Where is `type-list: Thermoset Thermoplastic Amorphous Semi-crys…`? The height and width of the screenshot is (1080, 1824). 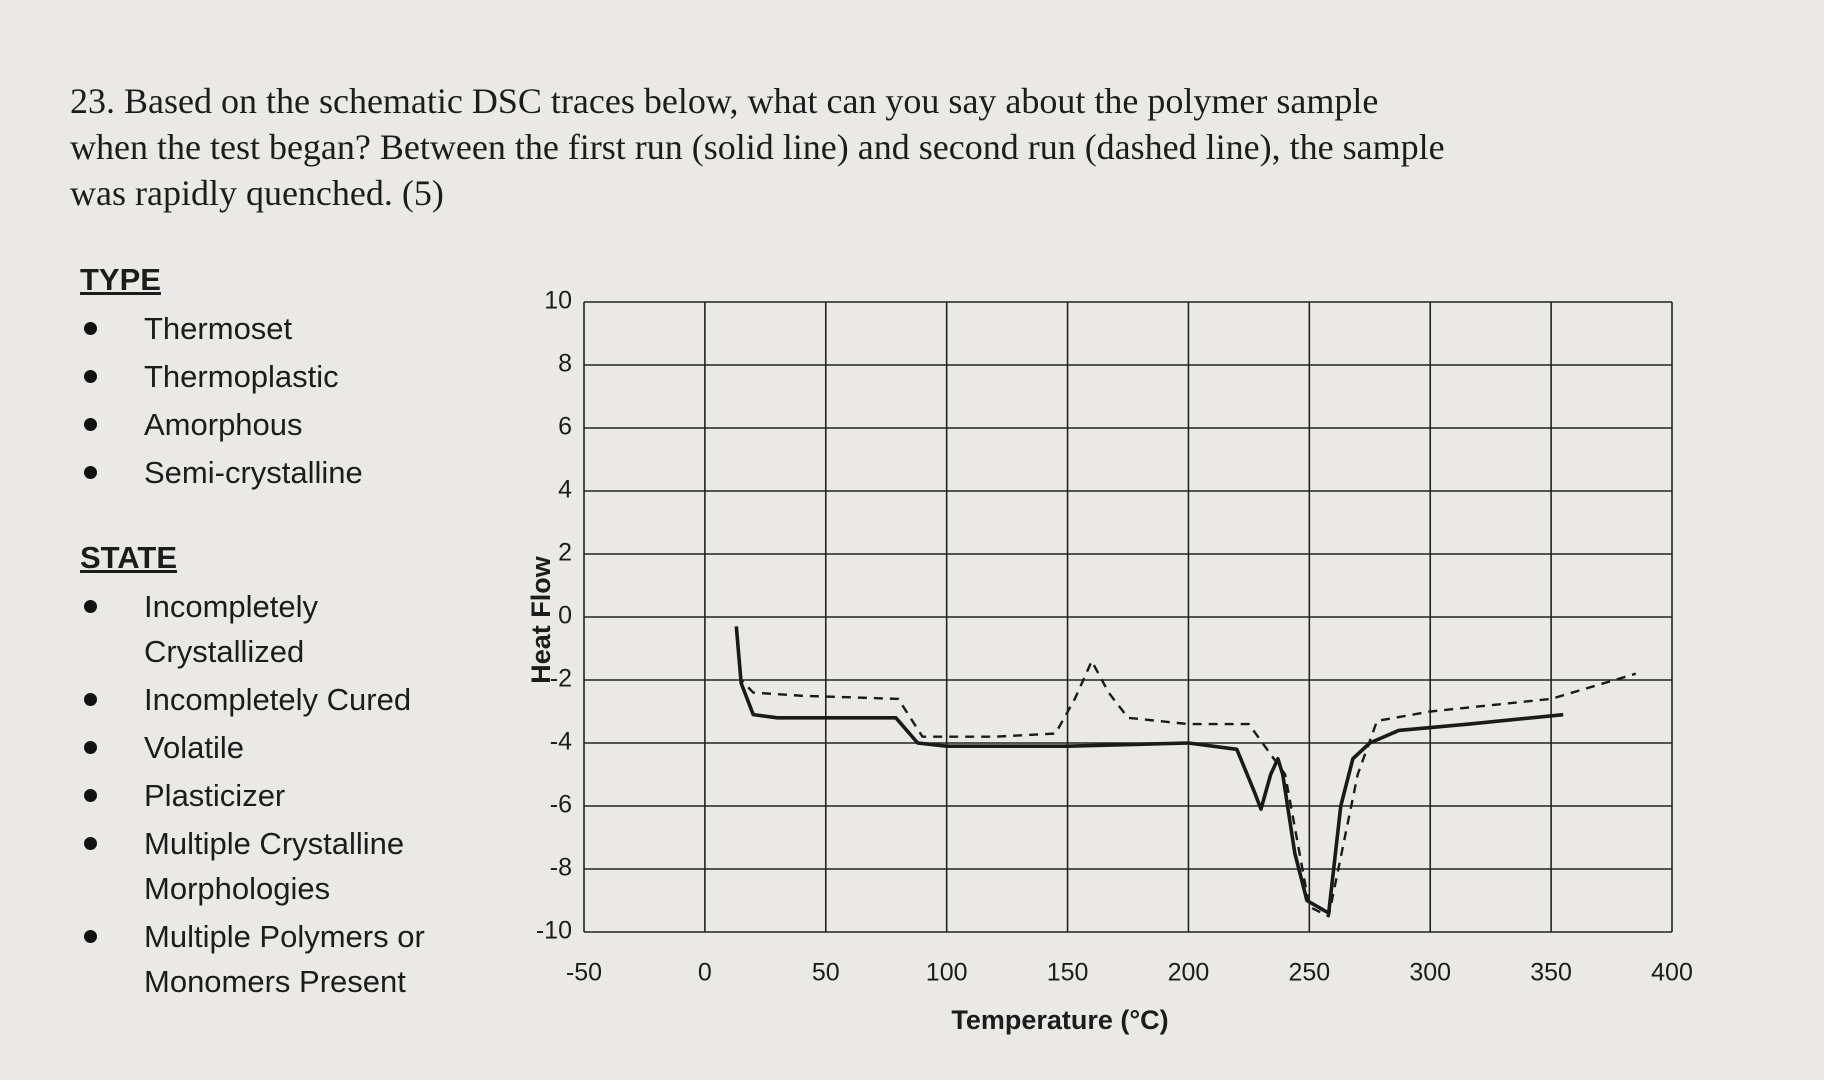 type-list: Thermoset Thermoplastic Amorphous Semi-crys… is located at coordinates (221, 400).